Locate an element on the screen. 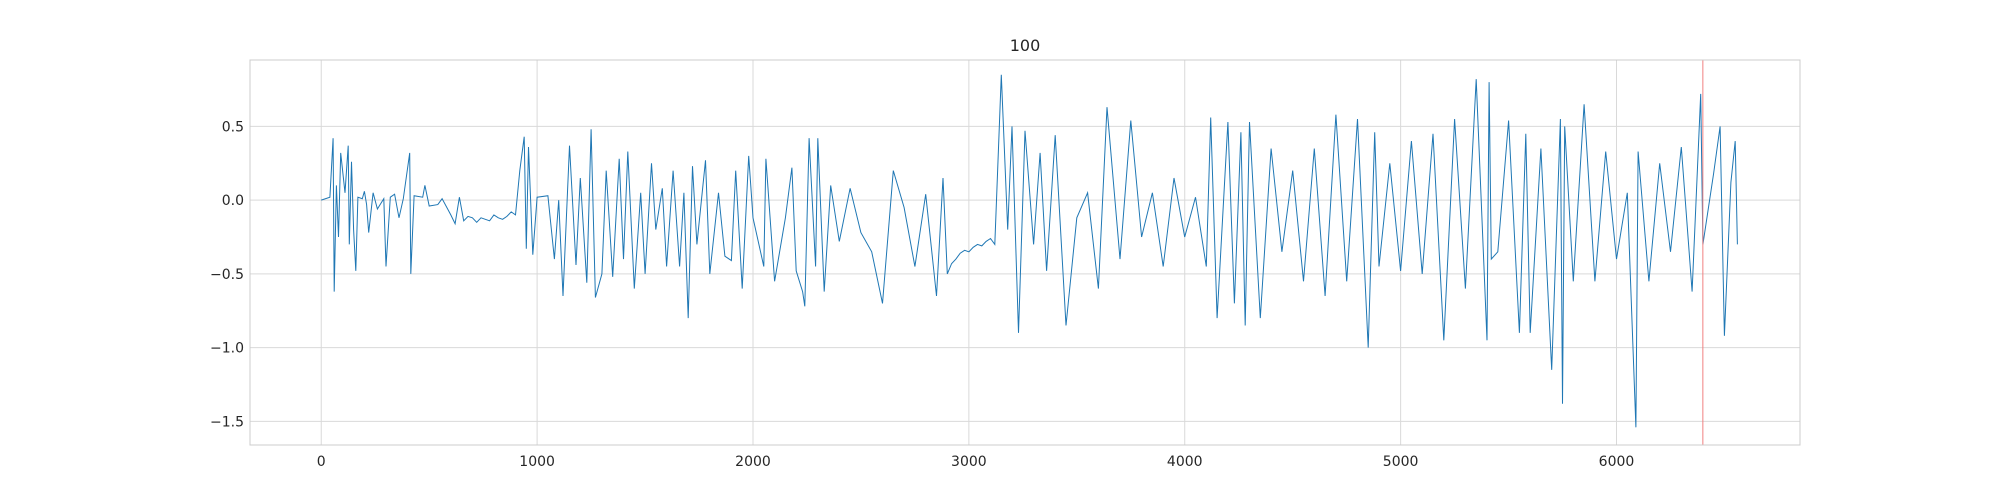 The height and width of the screenshot is (500, 2000). chart-title: 100 is located at coordinates (1025, 45).